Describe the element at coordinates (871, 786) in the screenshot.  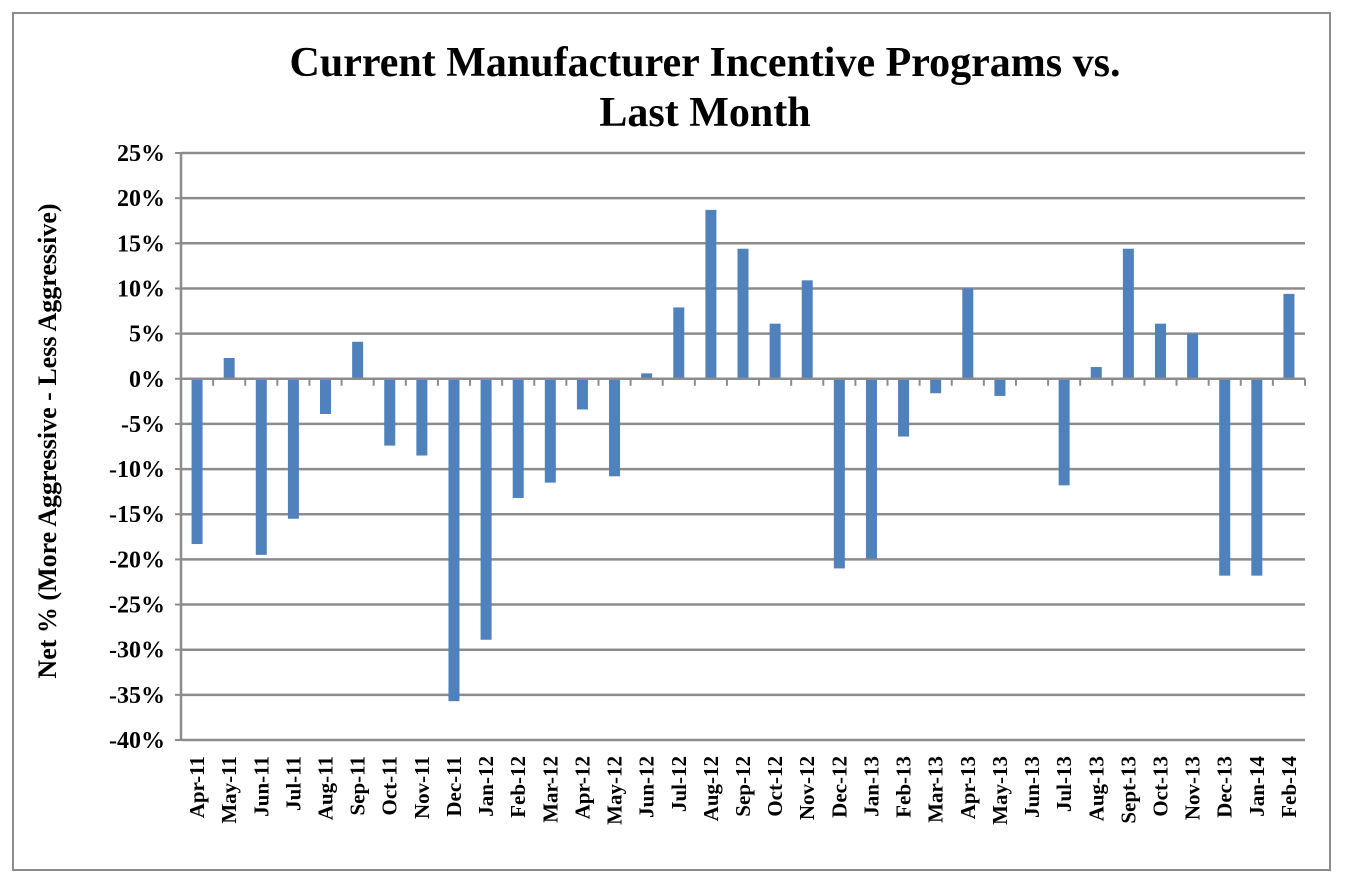
I see `x-tick-label: Jan-13` at that location.